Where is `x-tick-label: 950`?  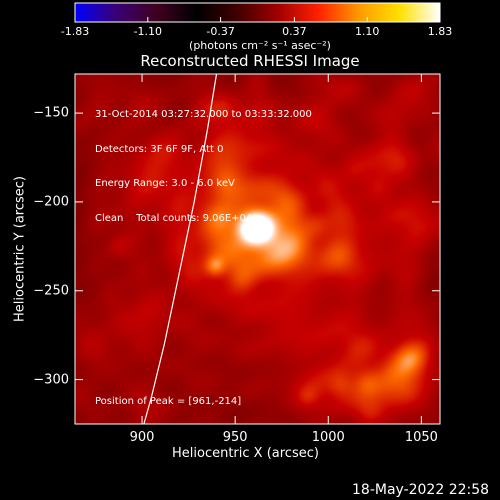 x-tick-label: 950 is located at coordinates (235, 437).